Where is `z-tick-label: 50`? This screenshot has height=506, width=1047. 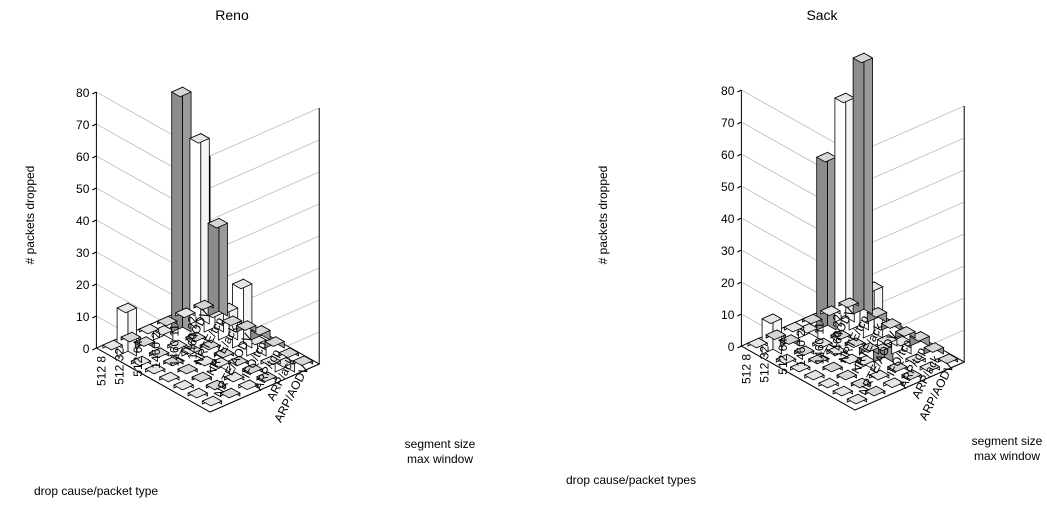 z-tick-label: 50 is located at coordinates (83, 189).